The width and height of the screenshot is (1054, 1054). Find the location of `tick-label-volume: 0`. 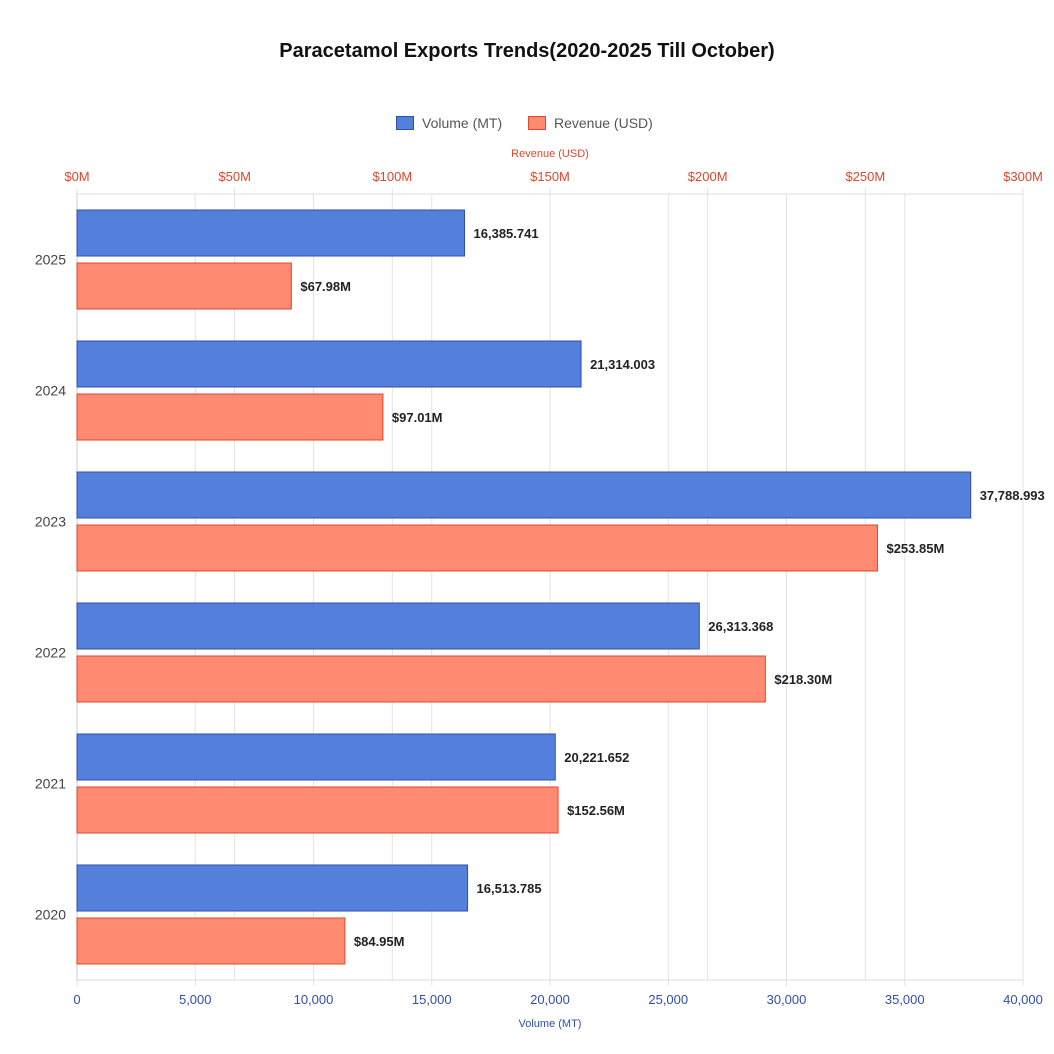

tick-label-volume: 0 is located at coordinates (76, 999).